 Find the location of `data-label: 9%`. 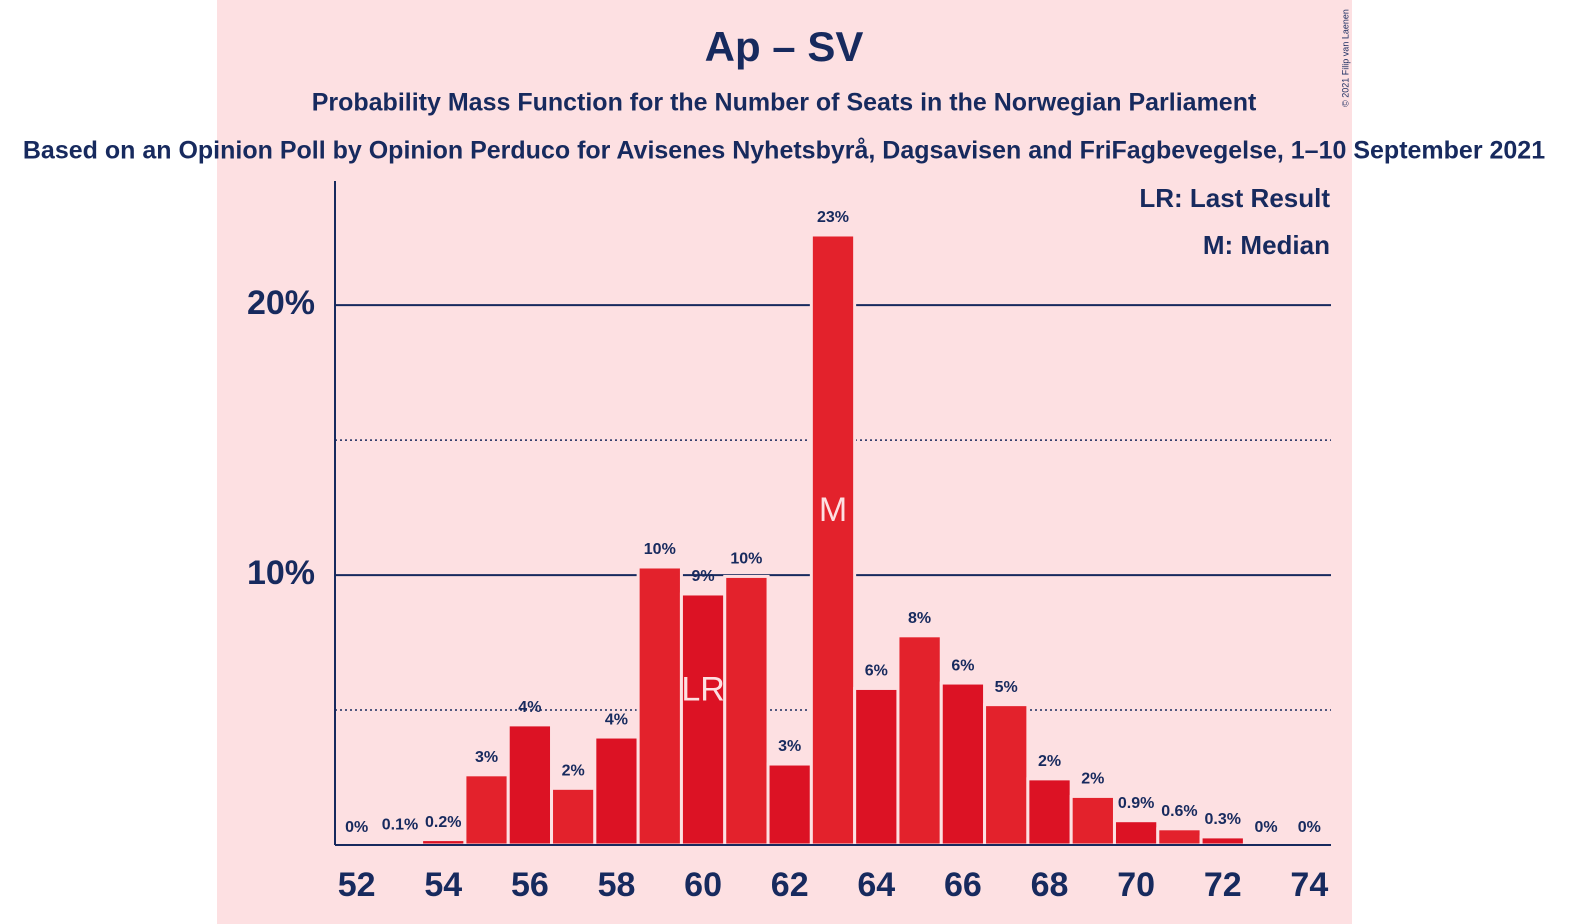

data-label: 9% is located at coordinates (703, 576).